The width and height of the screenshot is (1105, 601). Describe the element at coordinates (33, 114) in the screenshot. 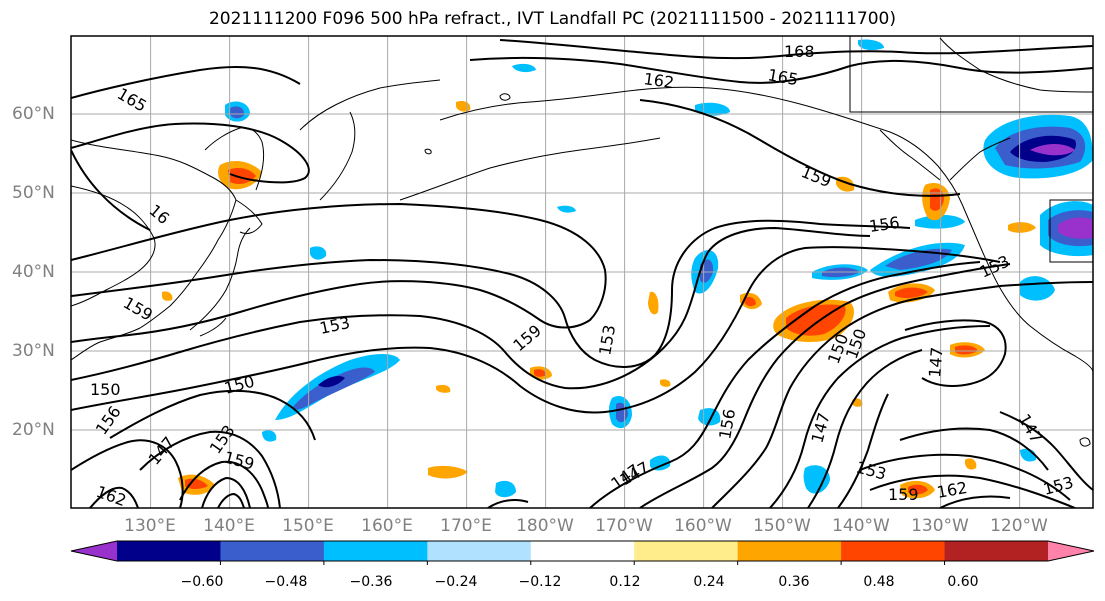

I see `latitude-label: 60°N` at that location.